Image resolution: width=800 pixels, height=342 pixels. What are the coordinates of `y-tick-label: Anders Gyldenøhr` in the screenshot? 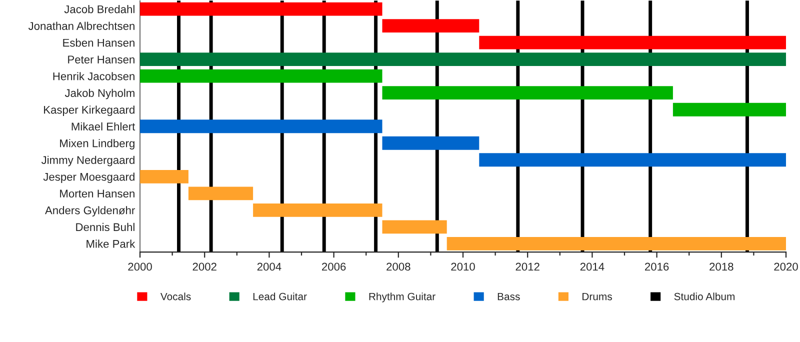 It's located at (90, 211).